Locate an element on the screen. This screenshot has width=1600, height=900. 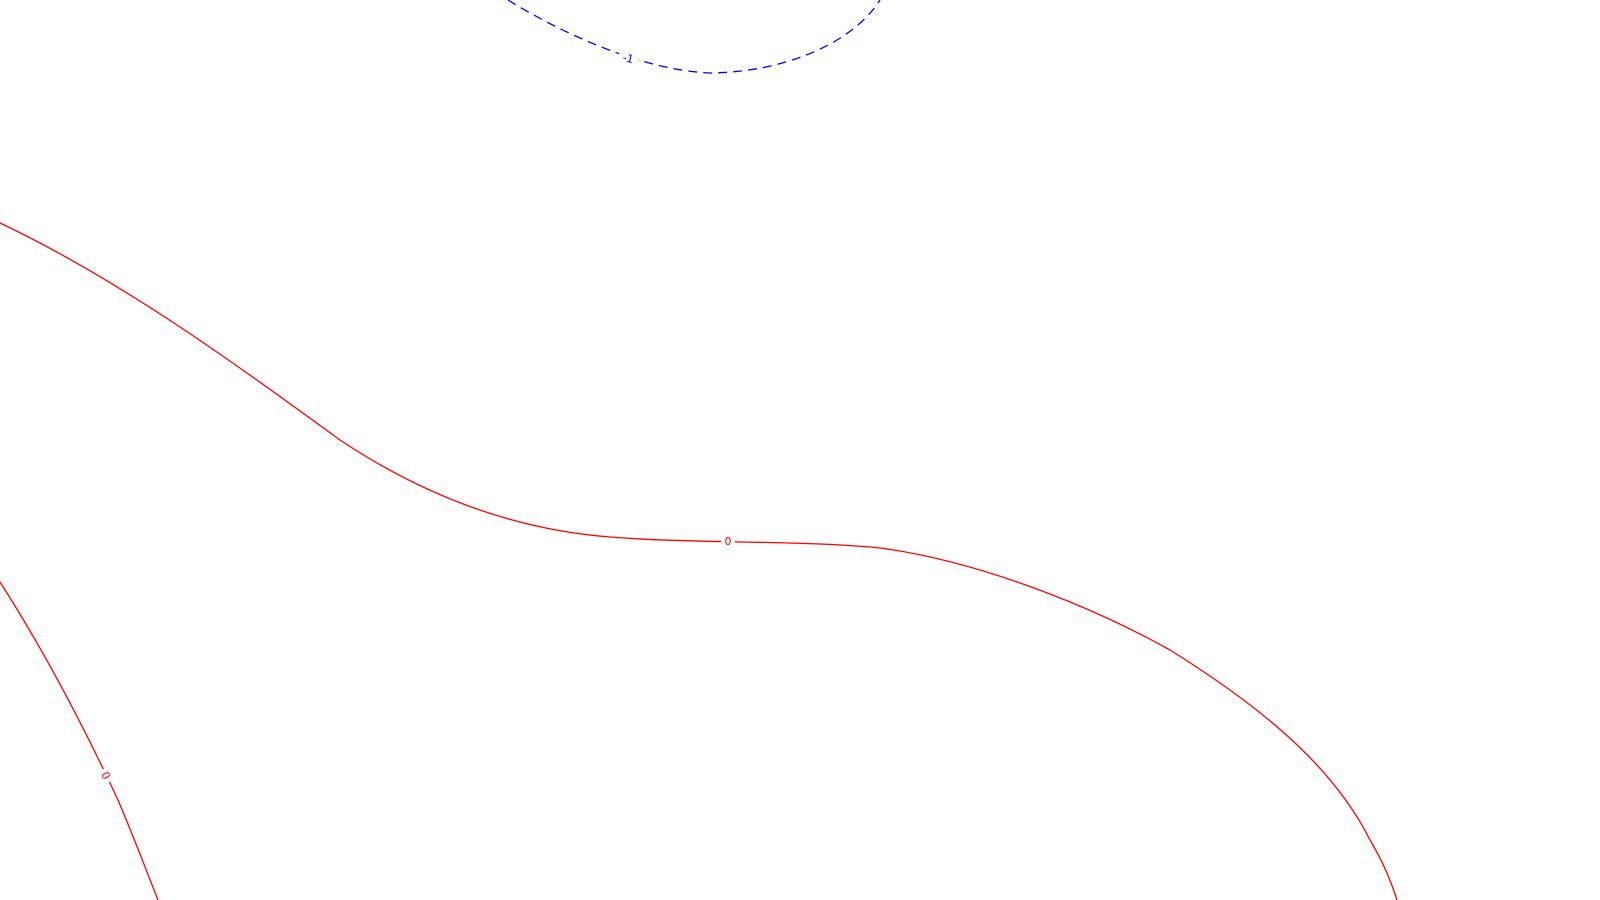
contour-line-minus-1-group: -1 is located at coordinates (694, 37).